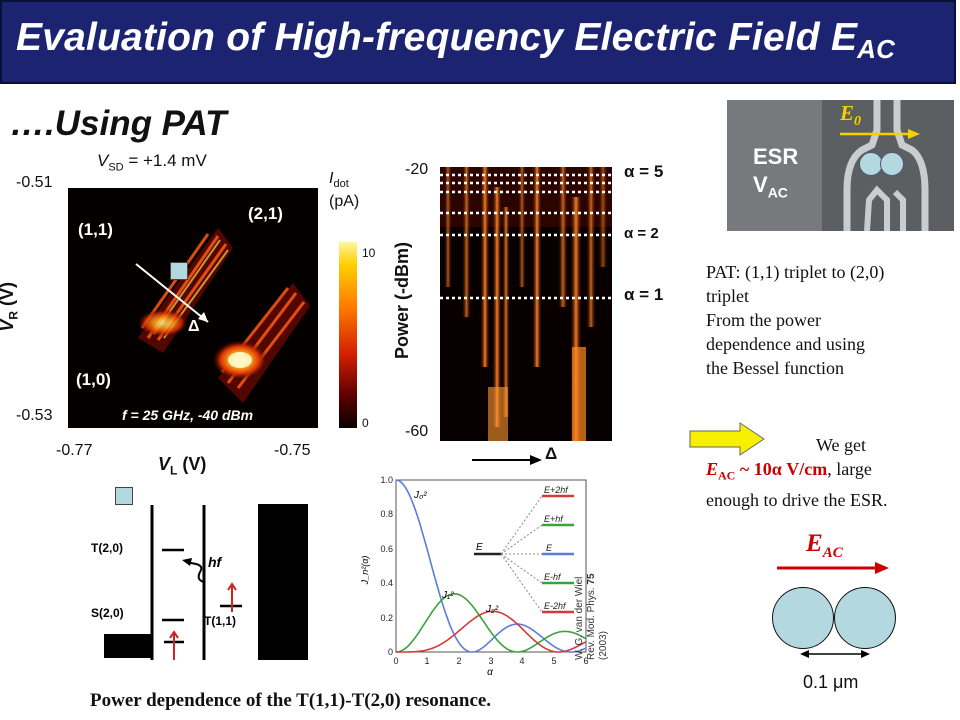 The width and height of the screenshot is (960, 720). Describe the element at coordinates (521, 661) in the screenshot. I see `x-tick-4: 4` at that location.